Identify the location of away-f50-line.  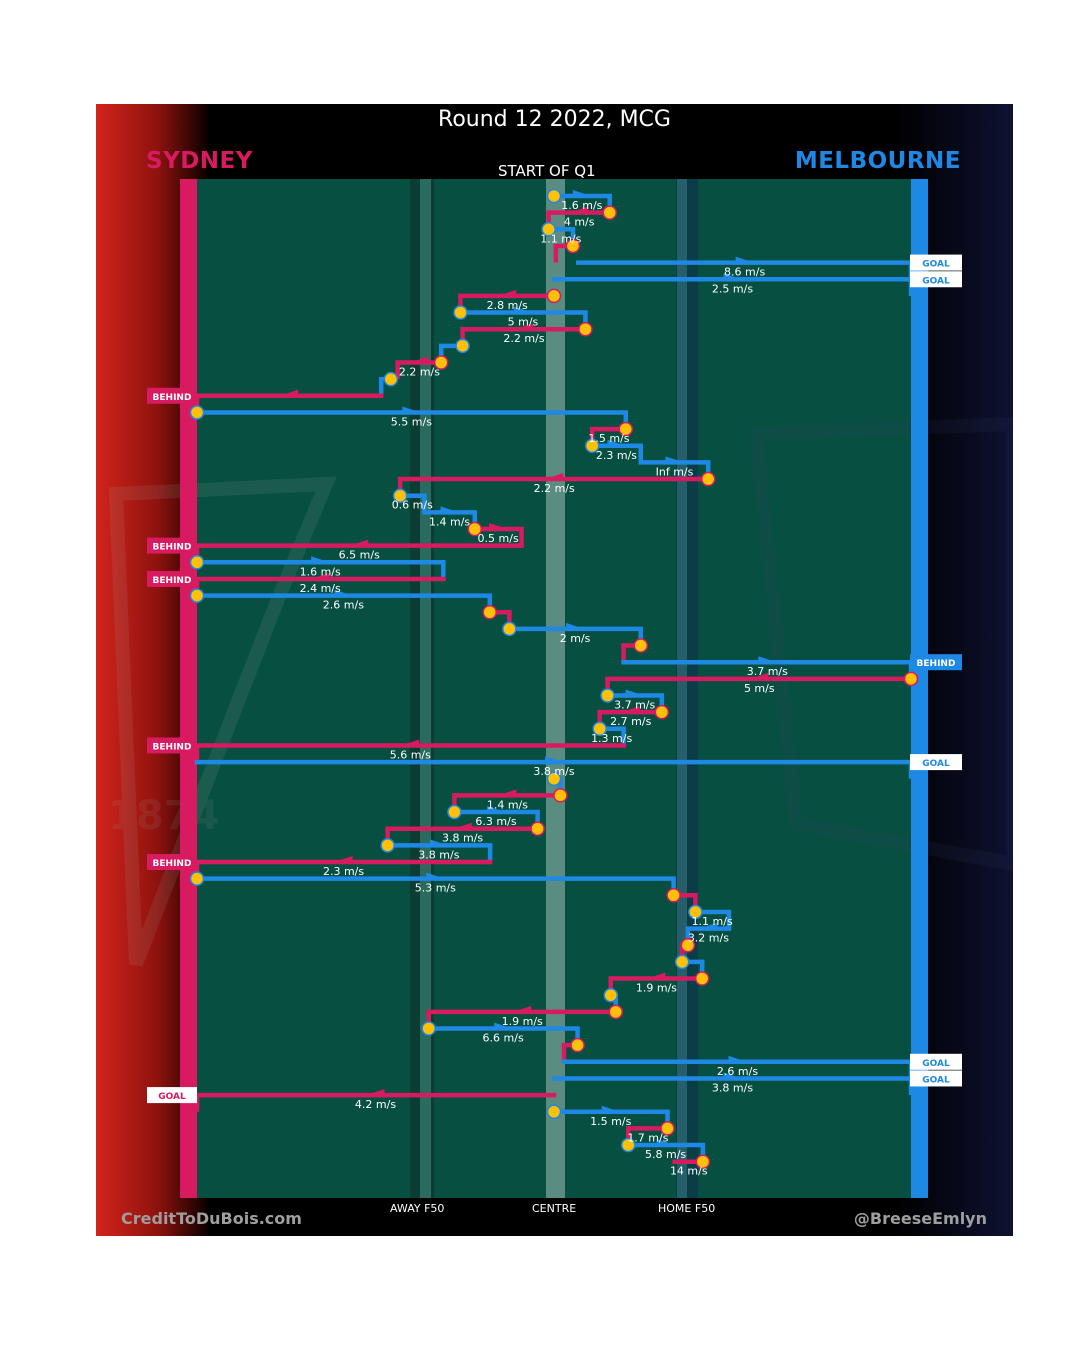
(425, 688).